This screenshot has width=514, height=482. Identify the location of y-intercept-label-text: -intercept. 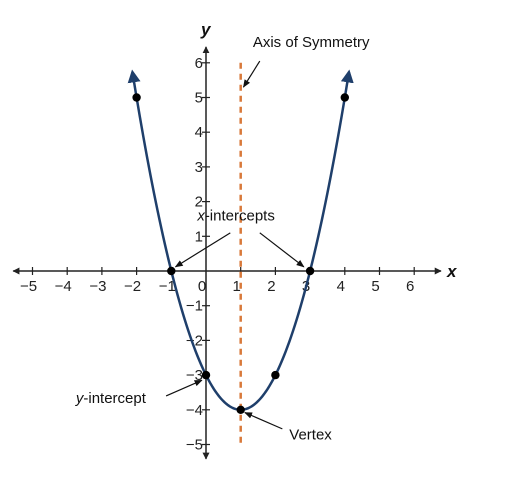
(114, 398).